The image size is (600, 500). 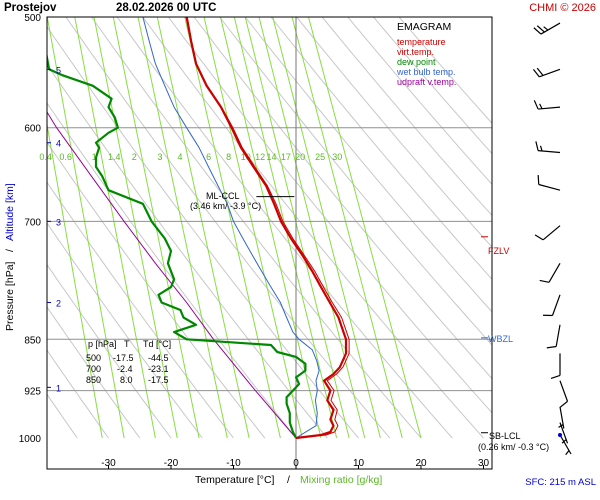 What do you see at coordinates (421, 42) in the screenshot?
I see `legend-temperature: temperature` at bounding box center [421, 42].